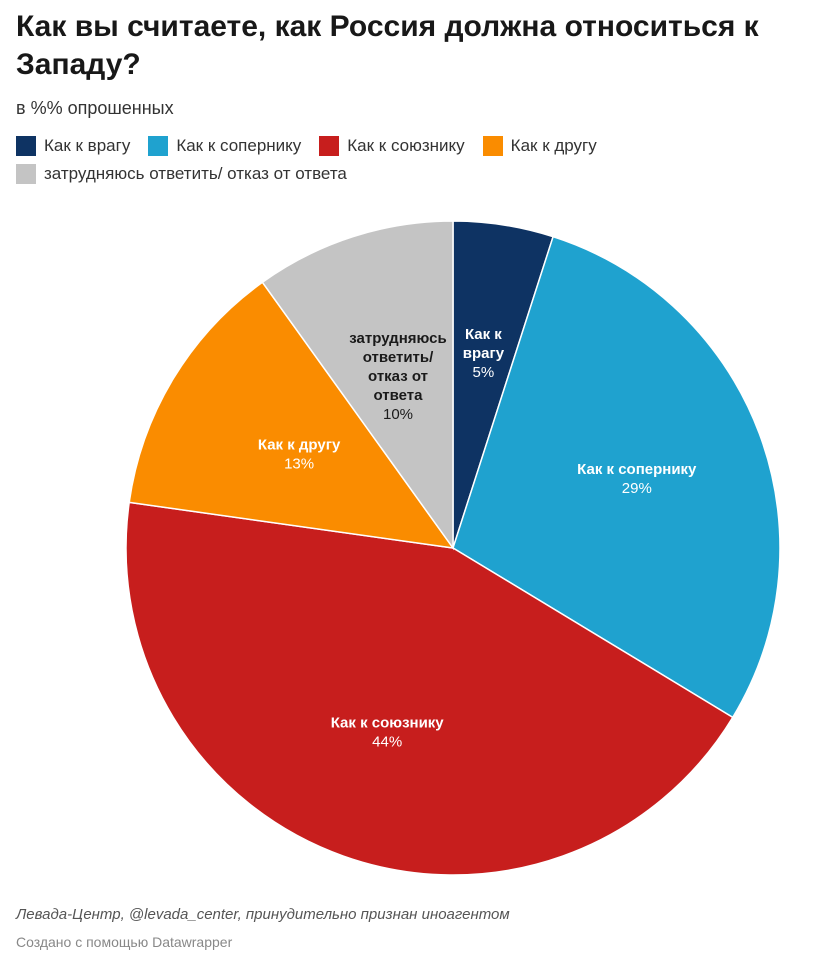 The width and height of the screenshot is (814, 968). I want to click on legend-item-enemy: Как к врагу, so click(73, 146).